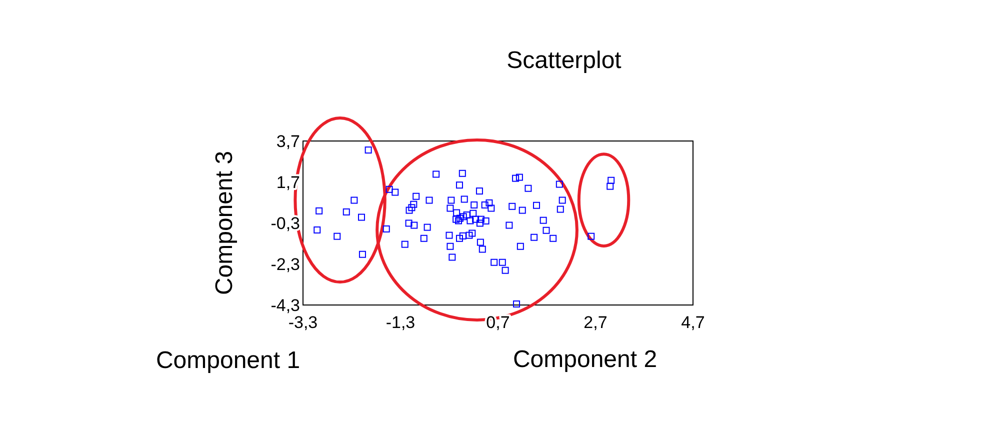 This screenshot has height=447, width=995. What do you see at coordinates (228, 360) in the screenshot?
I see `text: Component 1` at bounding box center [228, 360].